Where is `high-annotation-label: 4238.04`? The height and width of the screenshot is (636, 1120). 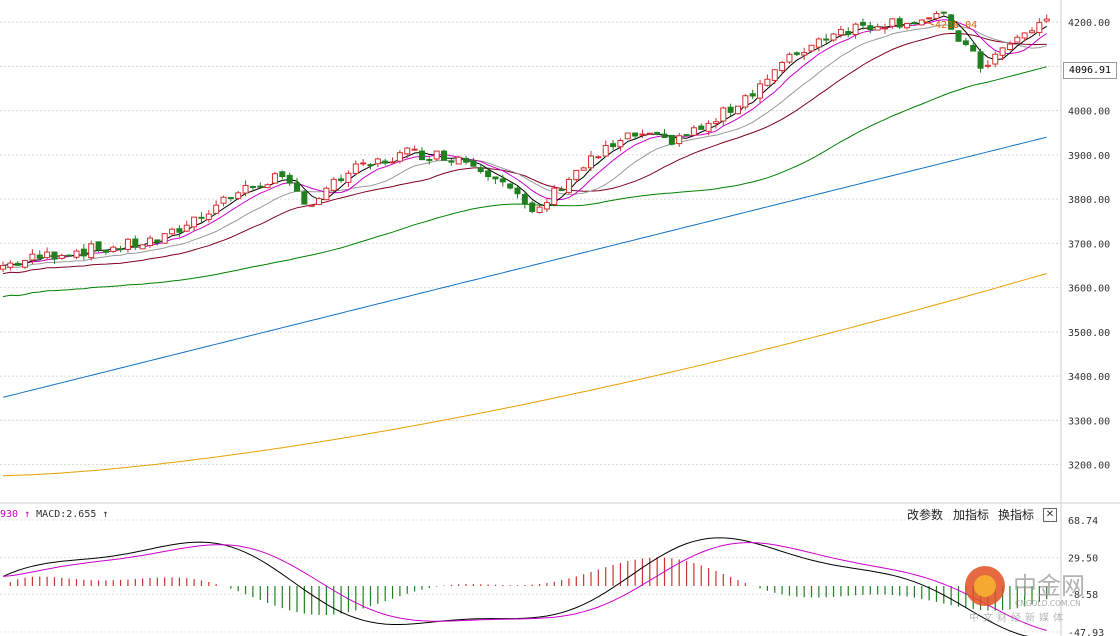
high-annotation-label: 4238.04 is located at coordinates (956, 25).